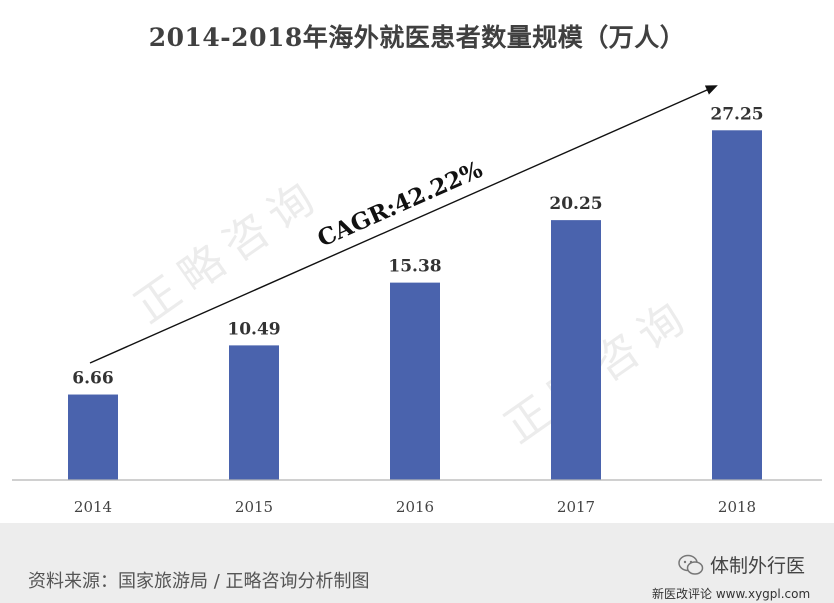  Describe the element at coordinates (575, 204) in the screenshot. I see `data-label-2017: 20.25` at that location.